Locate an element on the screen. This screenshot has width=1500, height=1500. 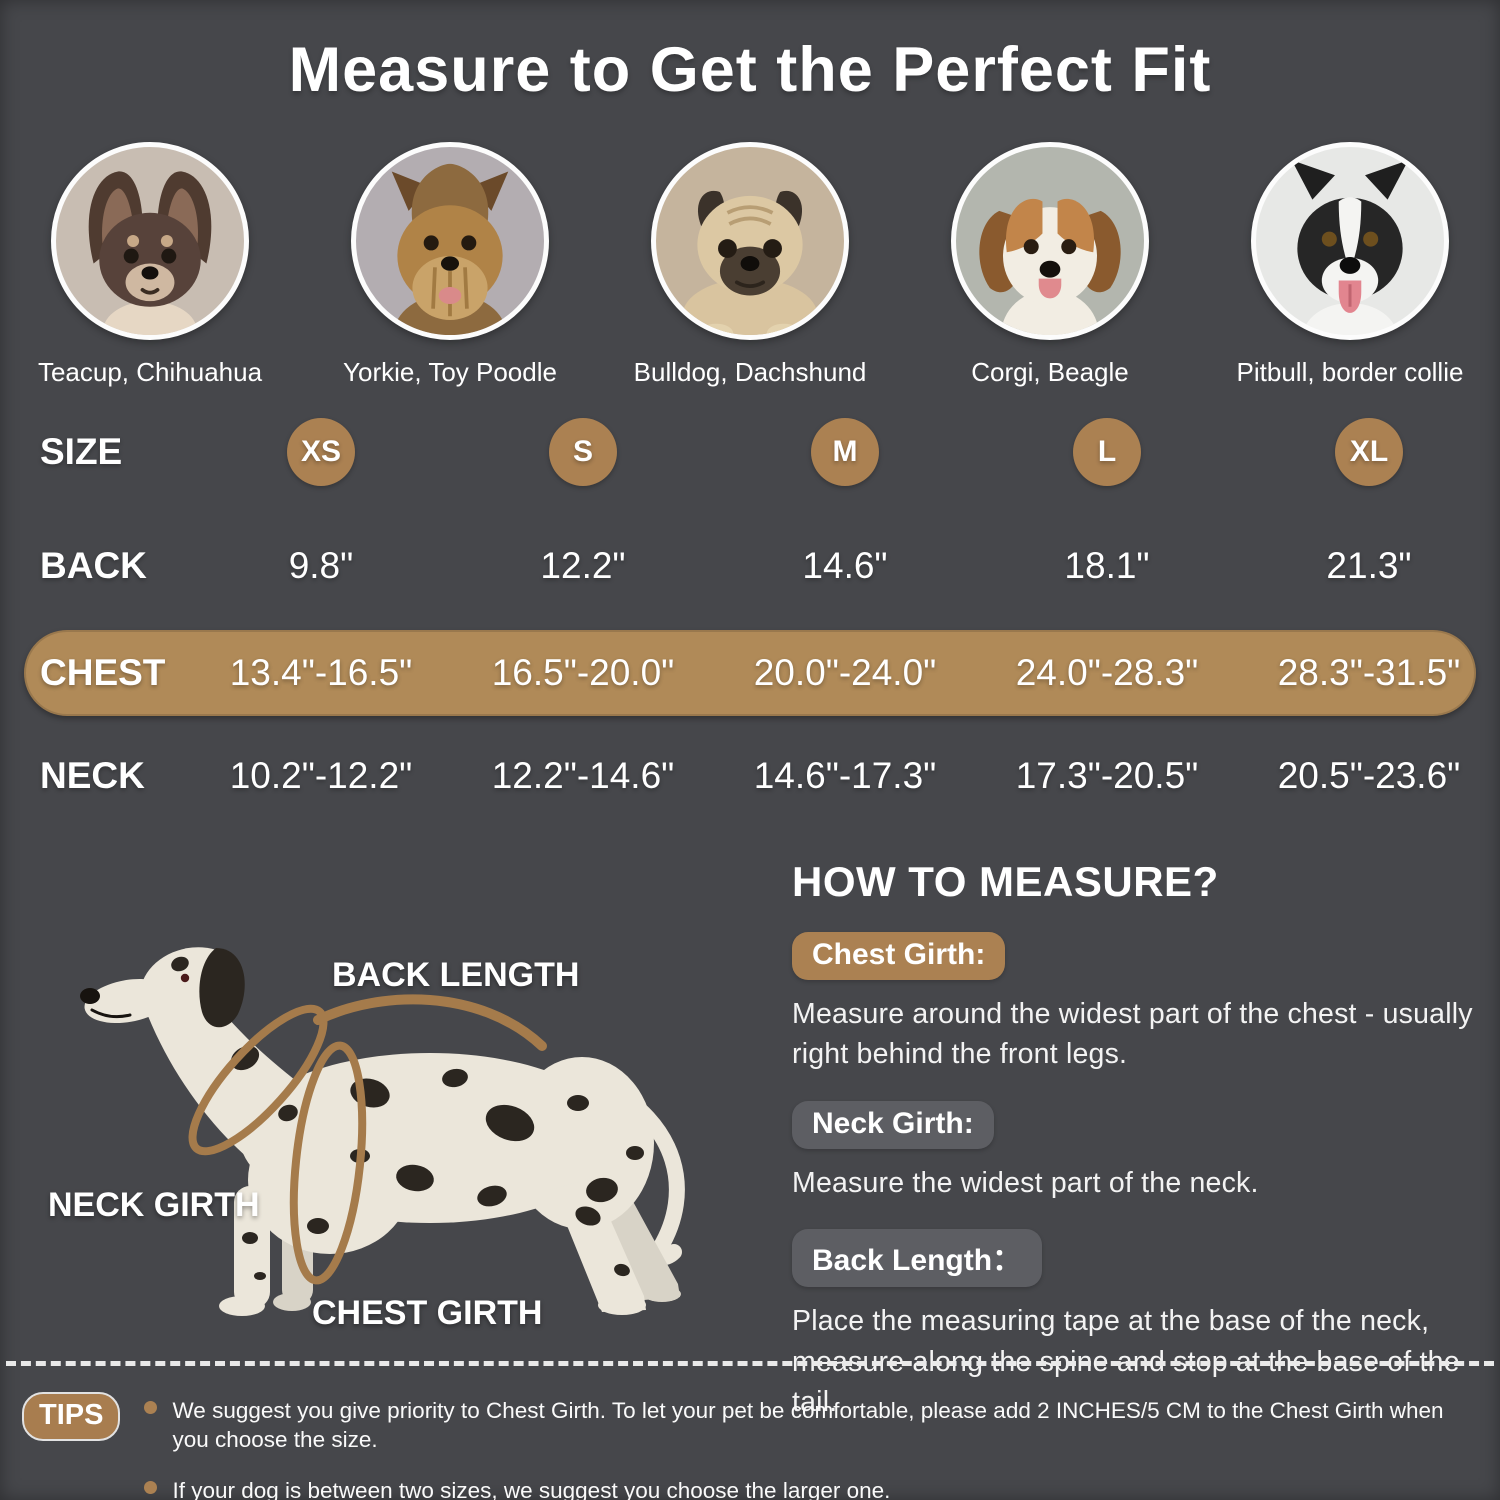
size-badge-xs: XS is located at coordinates (321, 452).